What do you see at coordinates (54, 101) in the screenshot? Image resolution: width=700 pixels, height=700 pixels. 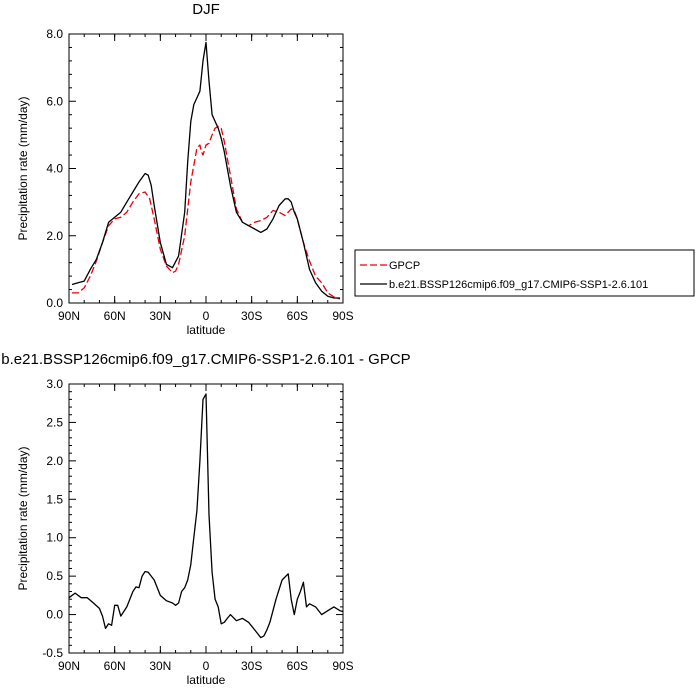 I see `y-tick-label: 6.0` at bounding box center [54, 101].